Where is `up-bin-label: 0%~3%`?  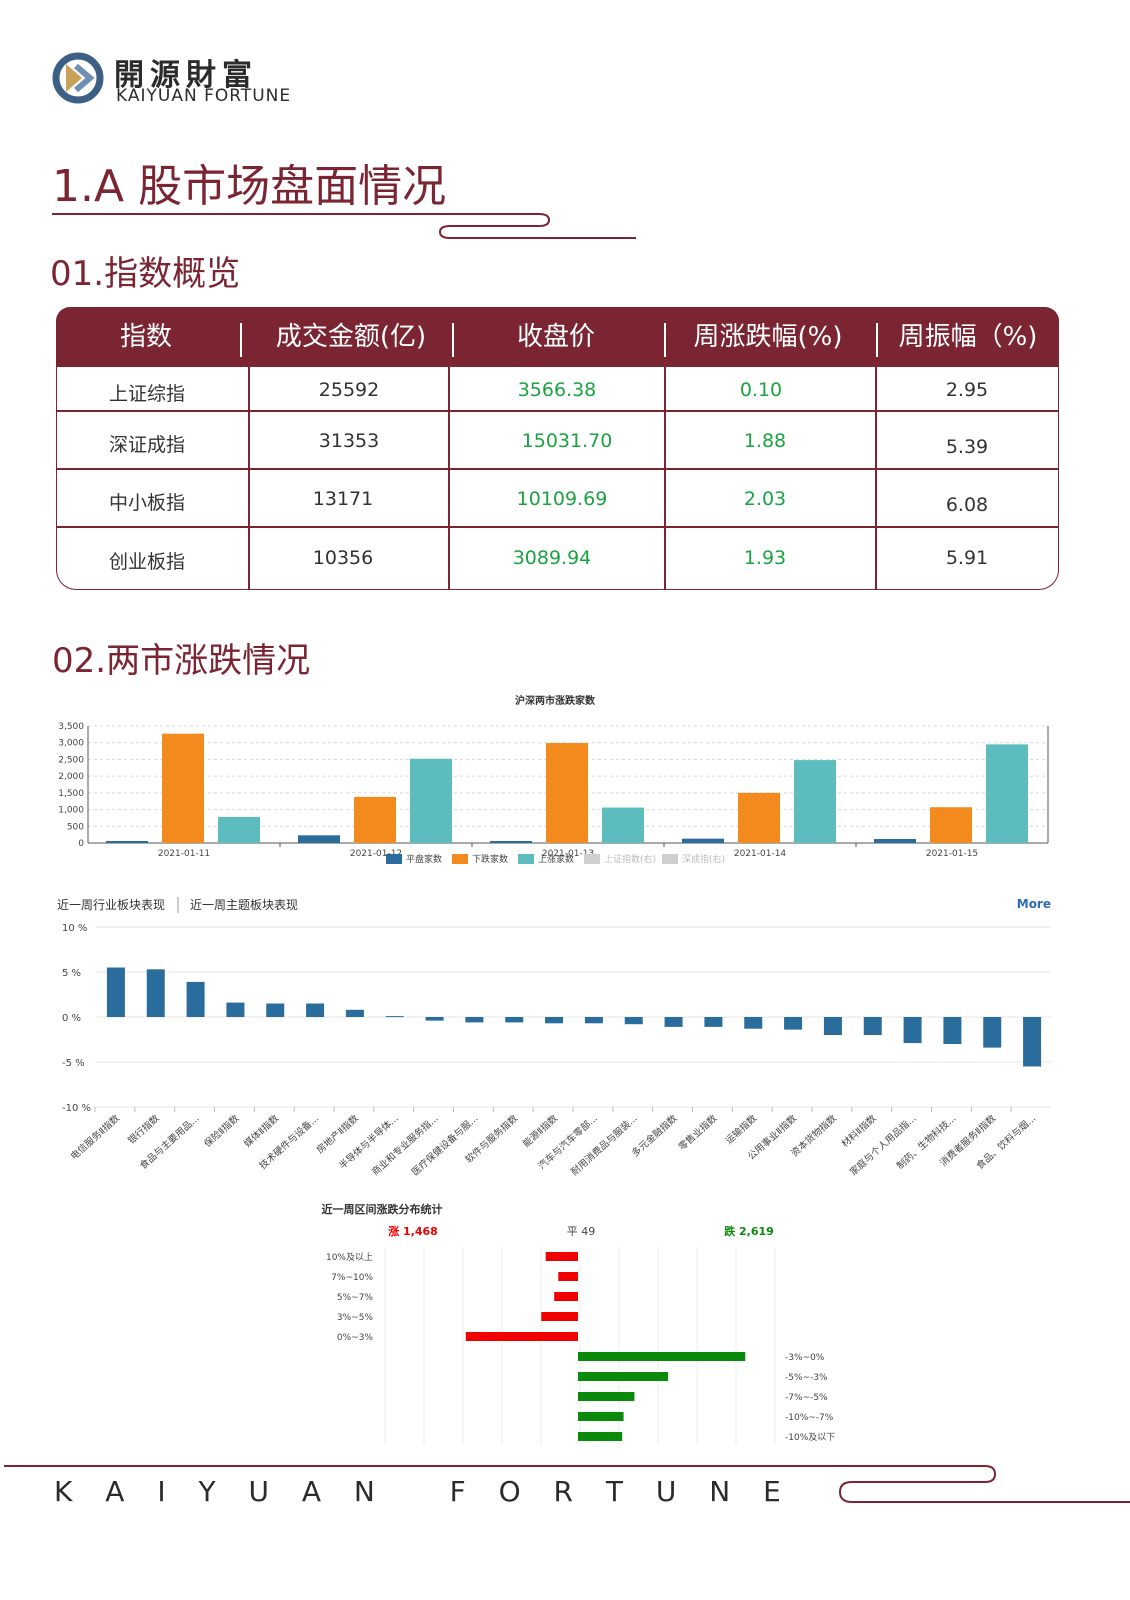 up-bin-label: 0%~3% is located at coordinates (355, 1338).